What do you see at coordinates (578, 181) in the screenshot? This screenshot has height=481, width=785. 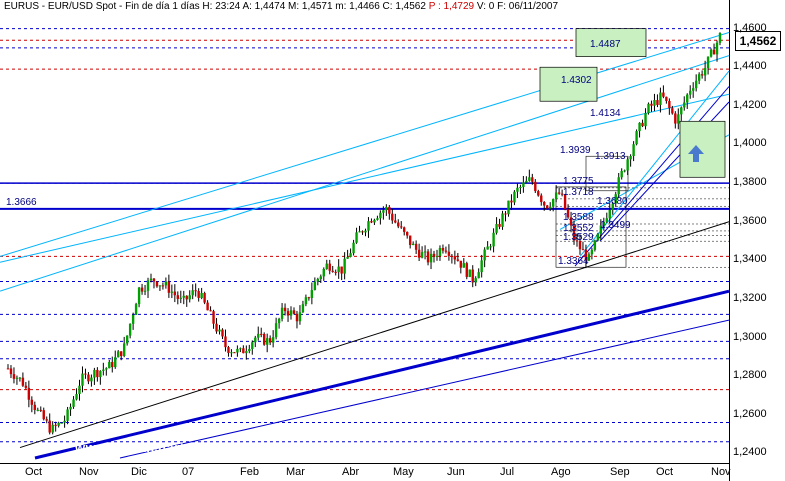 I see `level-annotation: 1.3775` at bounding box center [578, 181].